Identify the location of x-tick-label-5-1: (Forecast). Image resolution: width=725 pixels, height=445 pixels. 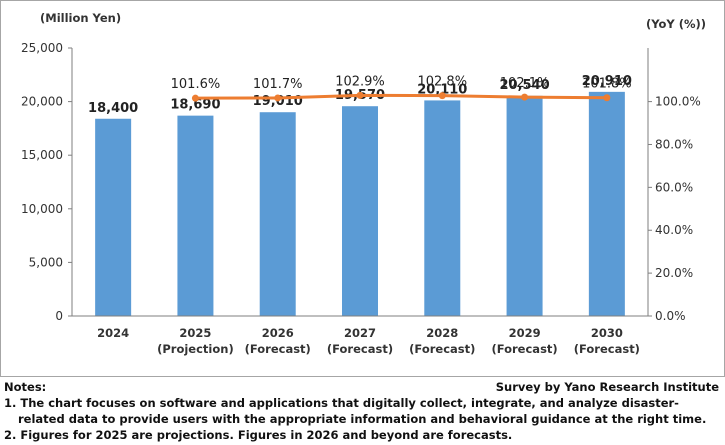
(524, 349).